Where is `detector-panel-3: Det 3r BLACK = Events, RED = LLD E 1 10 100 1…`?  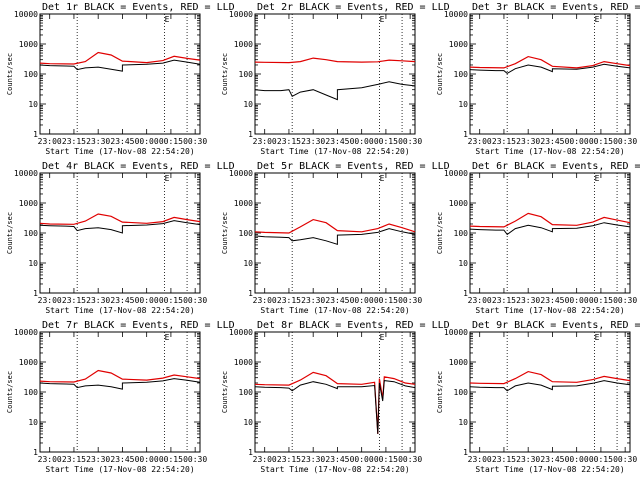 detector-panel-3: Det 3r BLACK = Events, RED = LLD E 1 10 100 1… is located at coordinates (538, 79).